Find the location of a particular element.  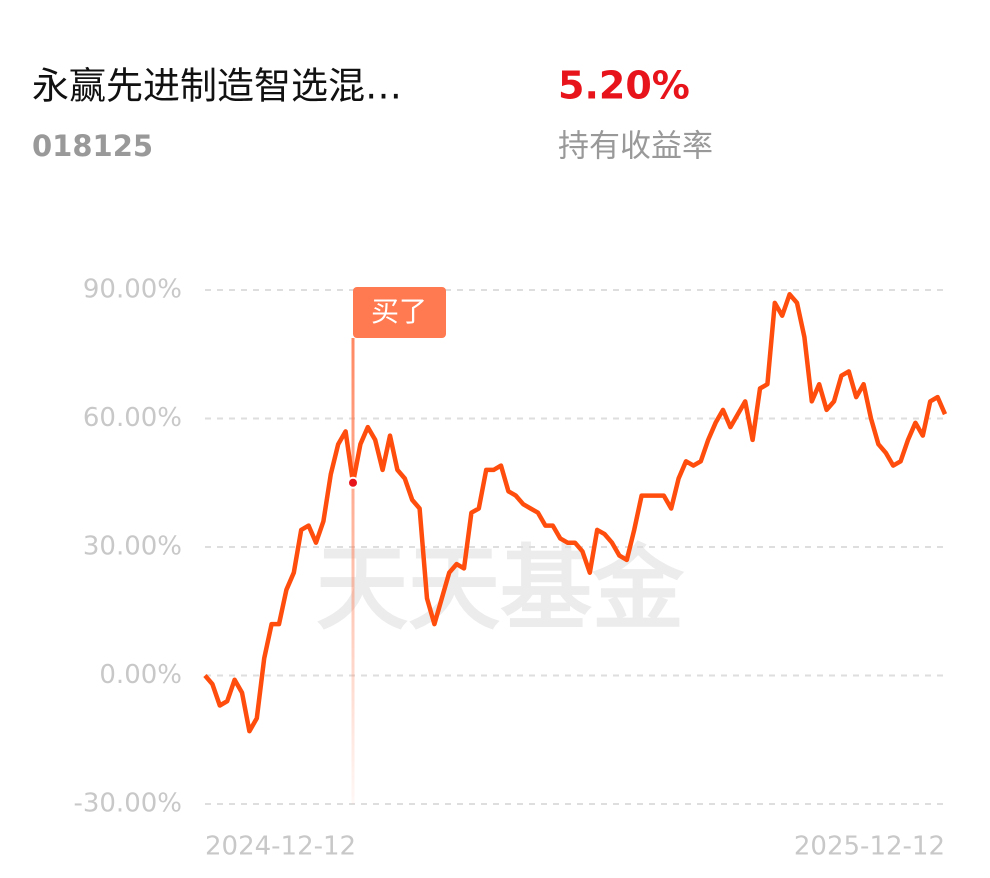

y-tick-label: 90.00% is located at coordinates (132, 290).